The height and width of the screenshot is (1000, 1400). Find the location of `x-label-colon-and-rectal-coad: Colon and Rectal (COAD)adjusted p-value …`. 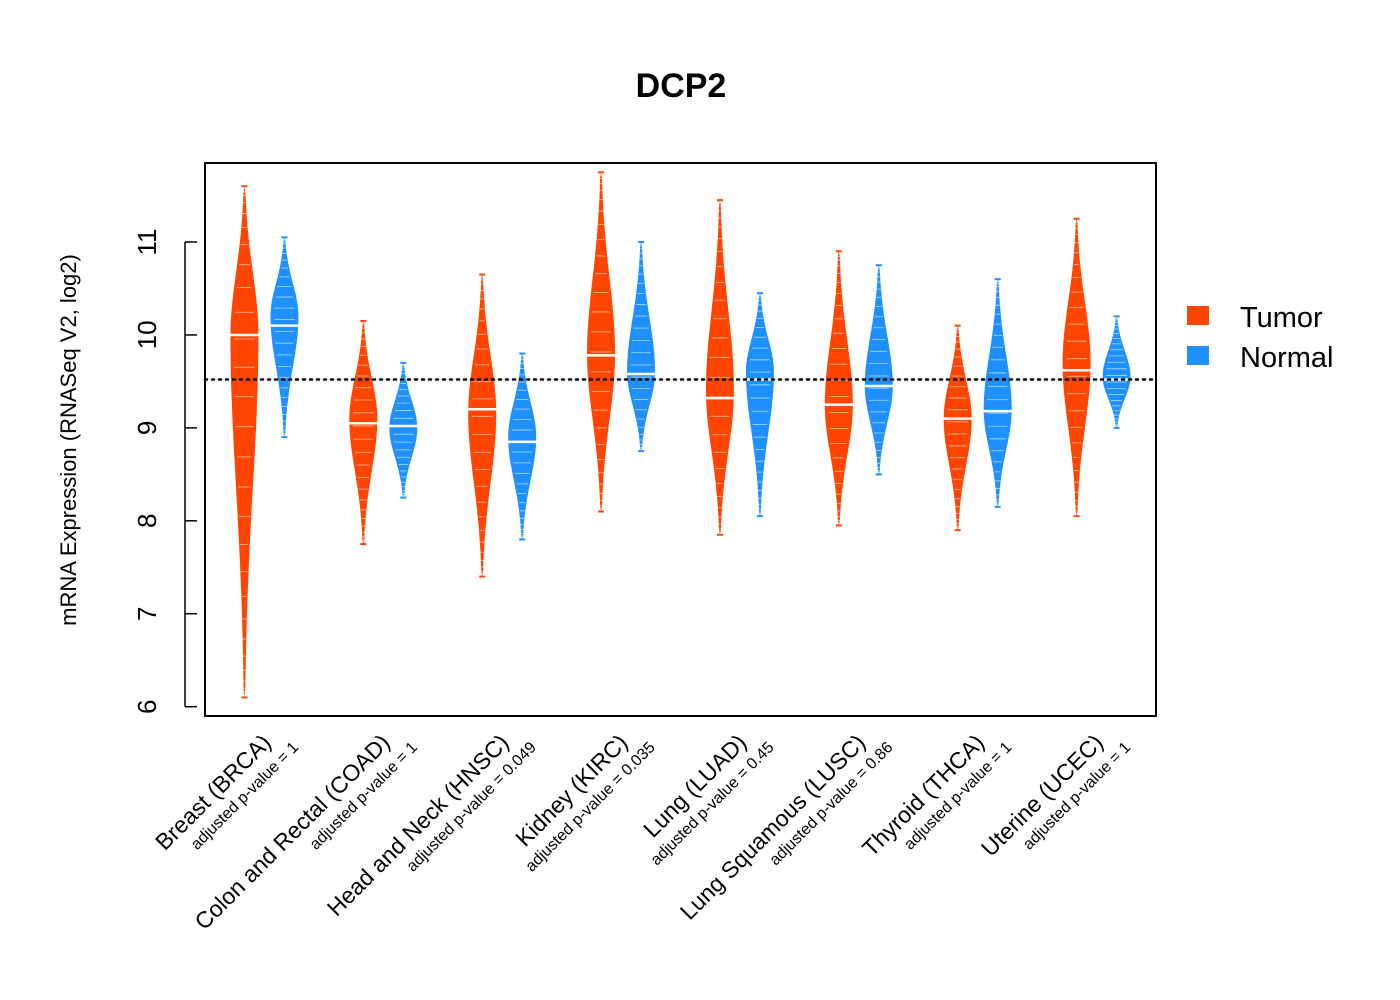

x-label-colon-and-rectal-coad: Colon and Rectal (COAD)adjusted p-value … is located at coordinates (305, 831).